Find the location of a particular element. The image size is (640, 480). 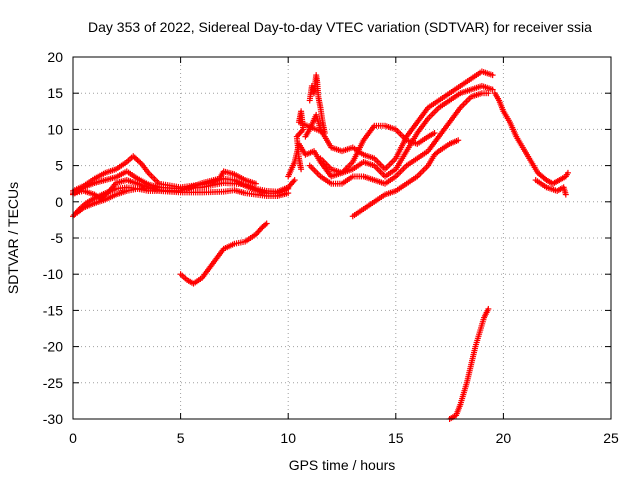

y-tick-label: 10 is located at coordinates (55, 129).